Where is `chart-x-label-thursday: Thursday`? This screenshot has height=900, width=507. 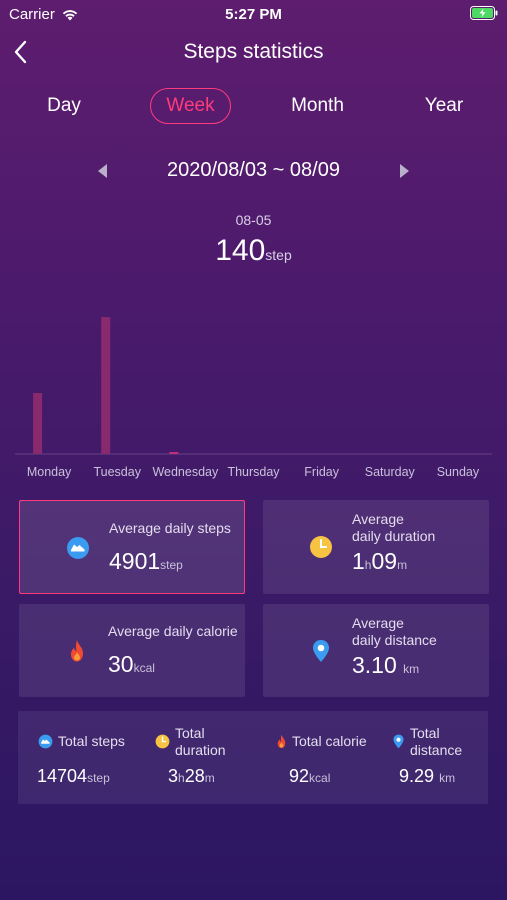 chart-x-label-thursday: Thursday is located at coordinates (253, 472).